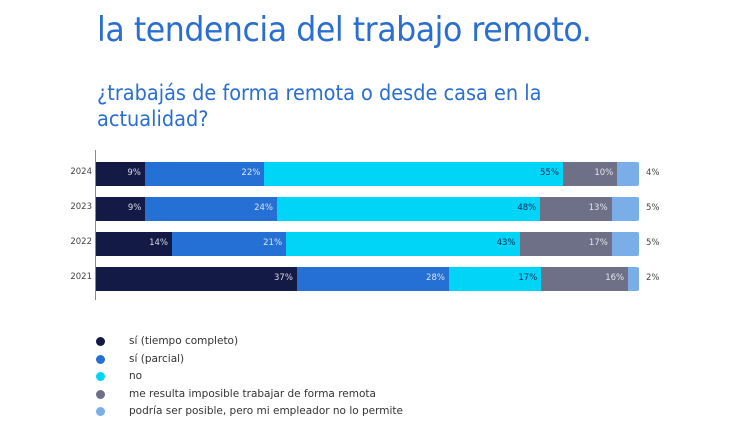  Describe the element at coordinates (506, 243) in the screenshot. I see `segment-value-label: 43%` at that location.